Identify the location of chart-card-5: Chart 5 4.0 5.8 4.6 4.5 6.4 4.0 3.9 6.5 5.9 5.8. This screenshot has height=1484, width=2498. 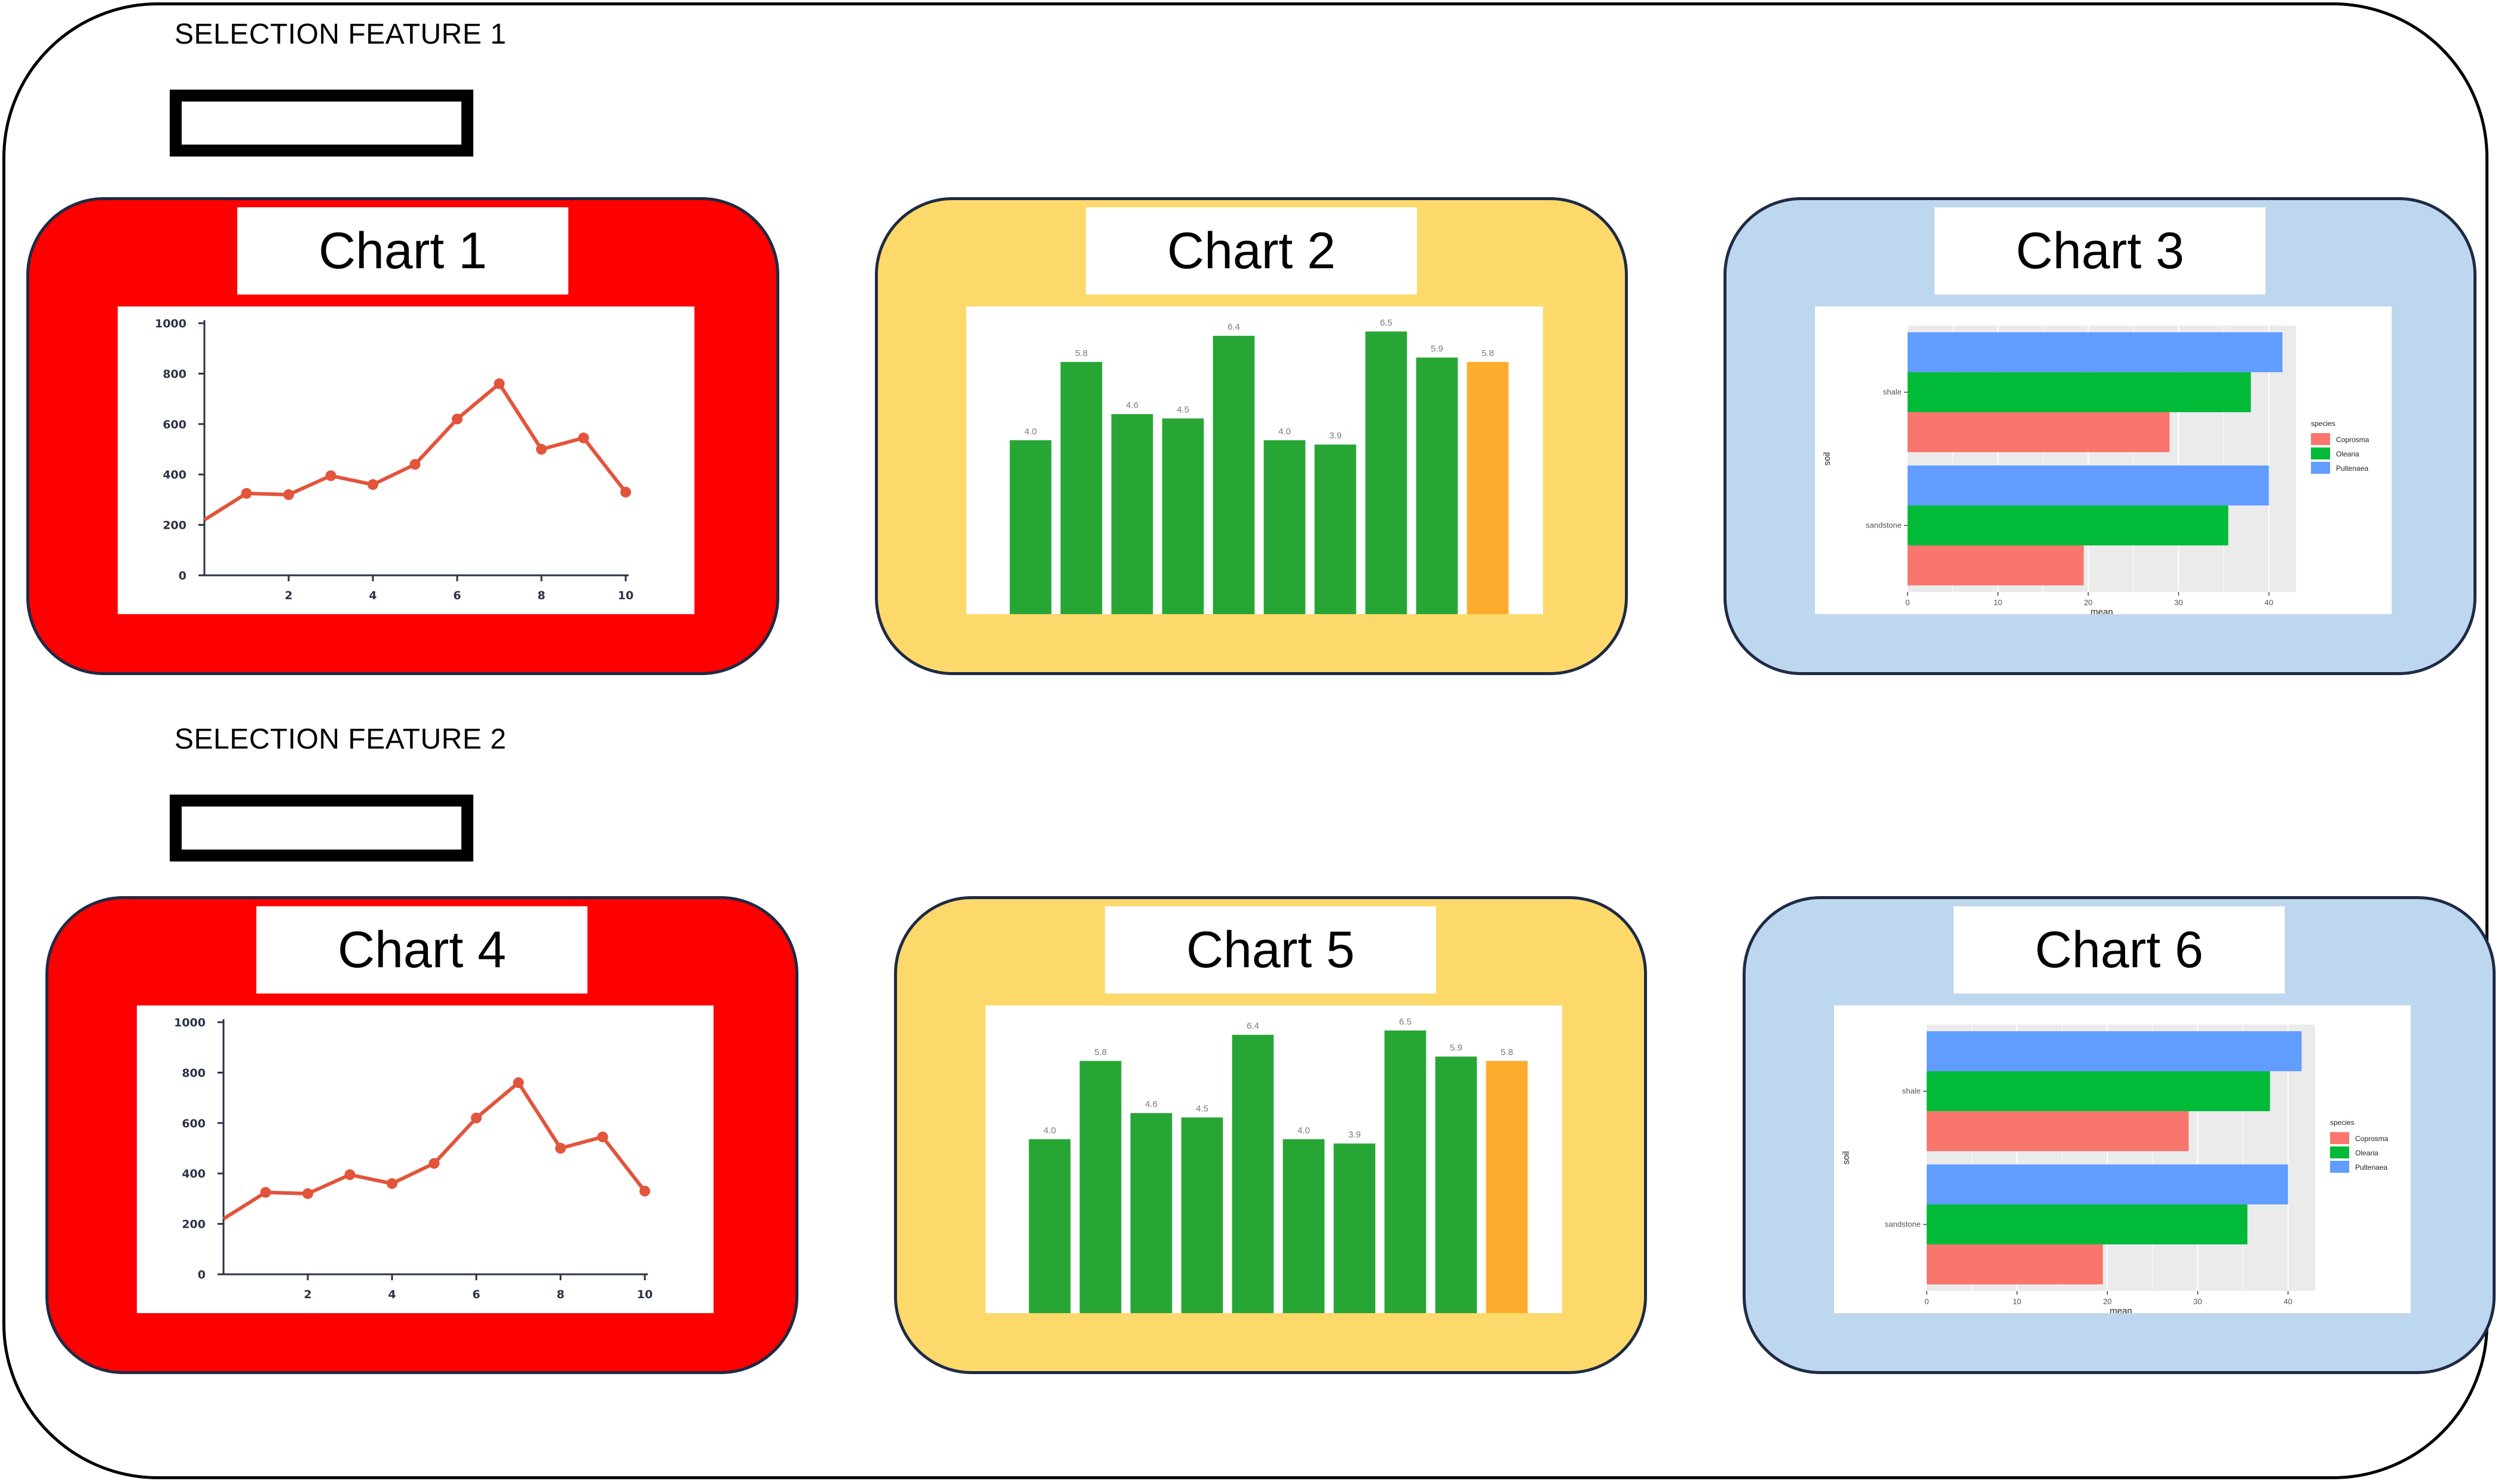
(1271, 1135).